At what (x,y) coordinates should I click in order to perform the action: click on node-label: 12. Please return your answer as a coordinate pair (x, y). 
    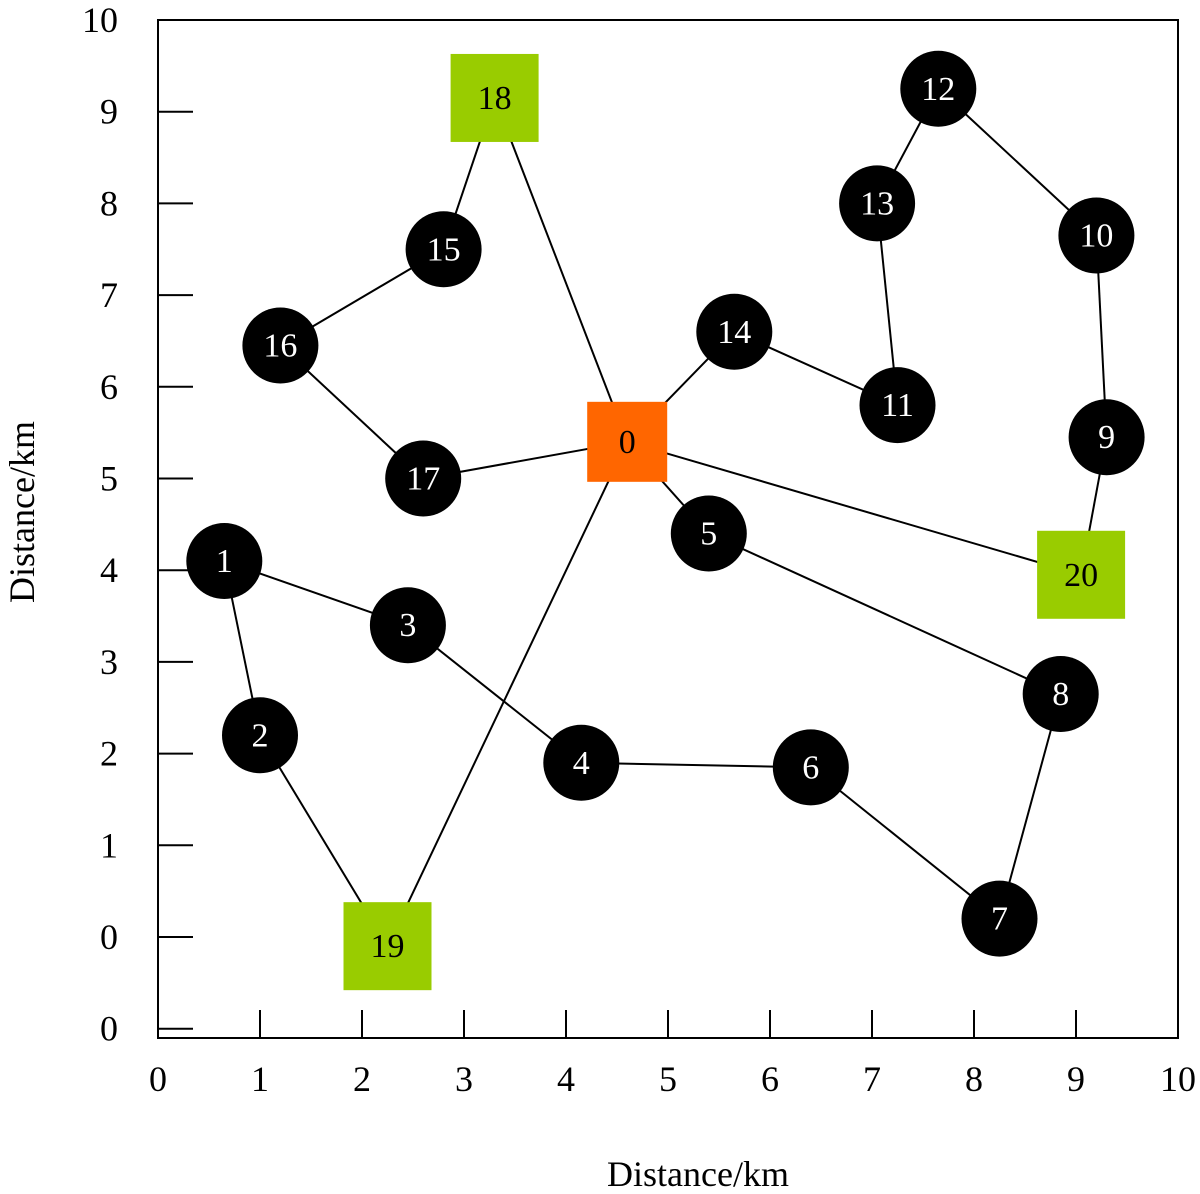
    Looking at the image, I should click on (938, 89).